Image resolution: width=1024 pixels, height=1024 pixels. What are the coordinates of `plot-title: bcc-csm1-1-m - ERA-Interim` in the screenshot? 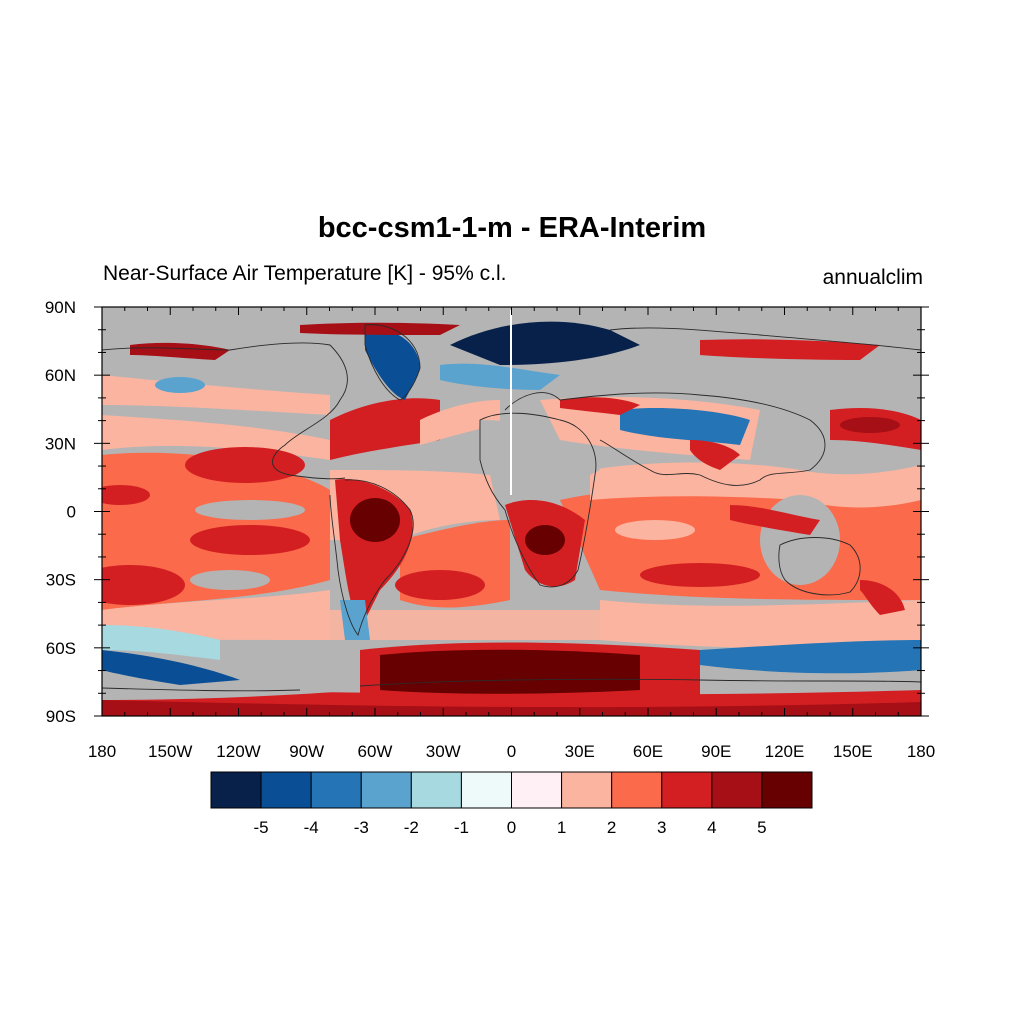 It's located at (512, 228).